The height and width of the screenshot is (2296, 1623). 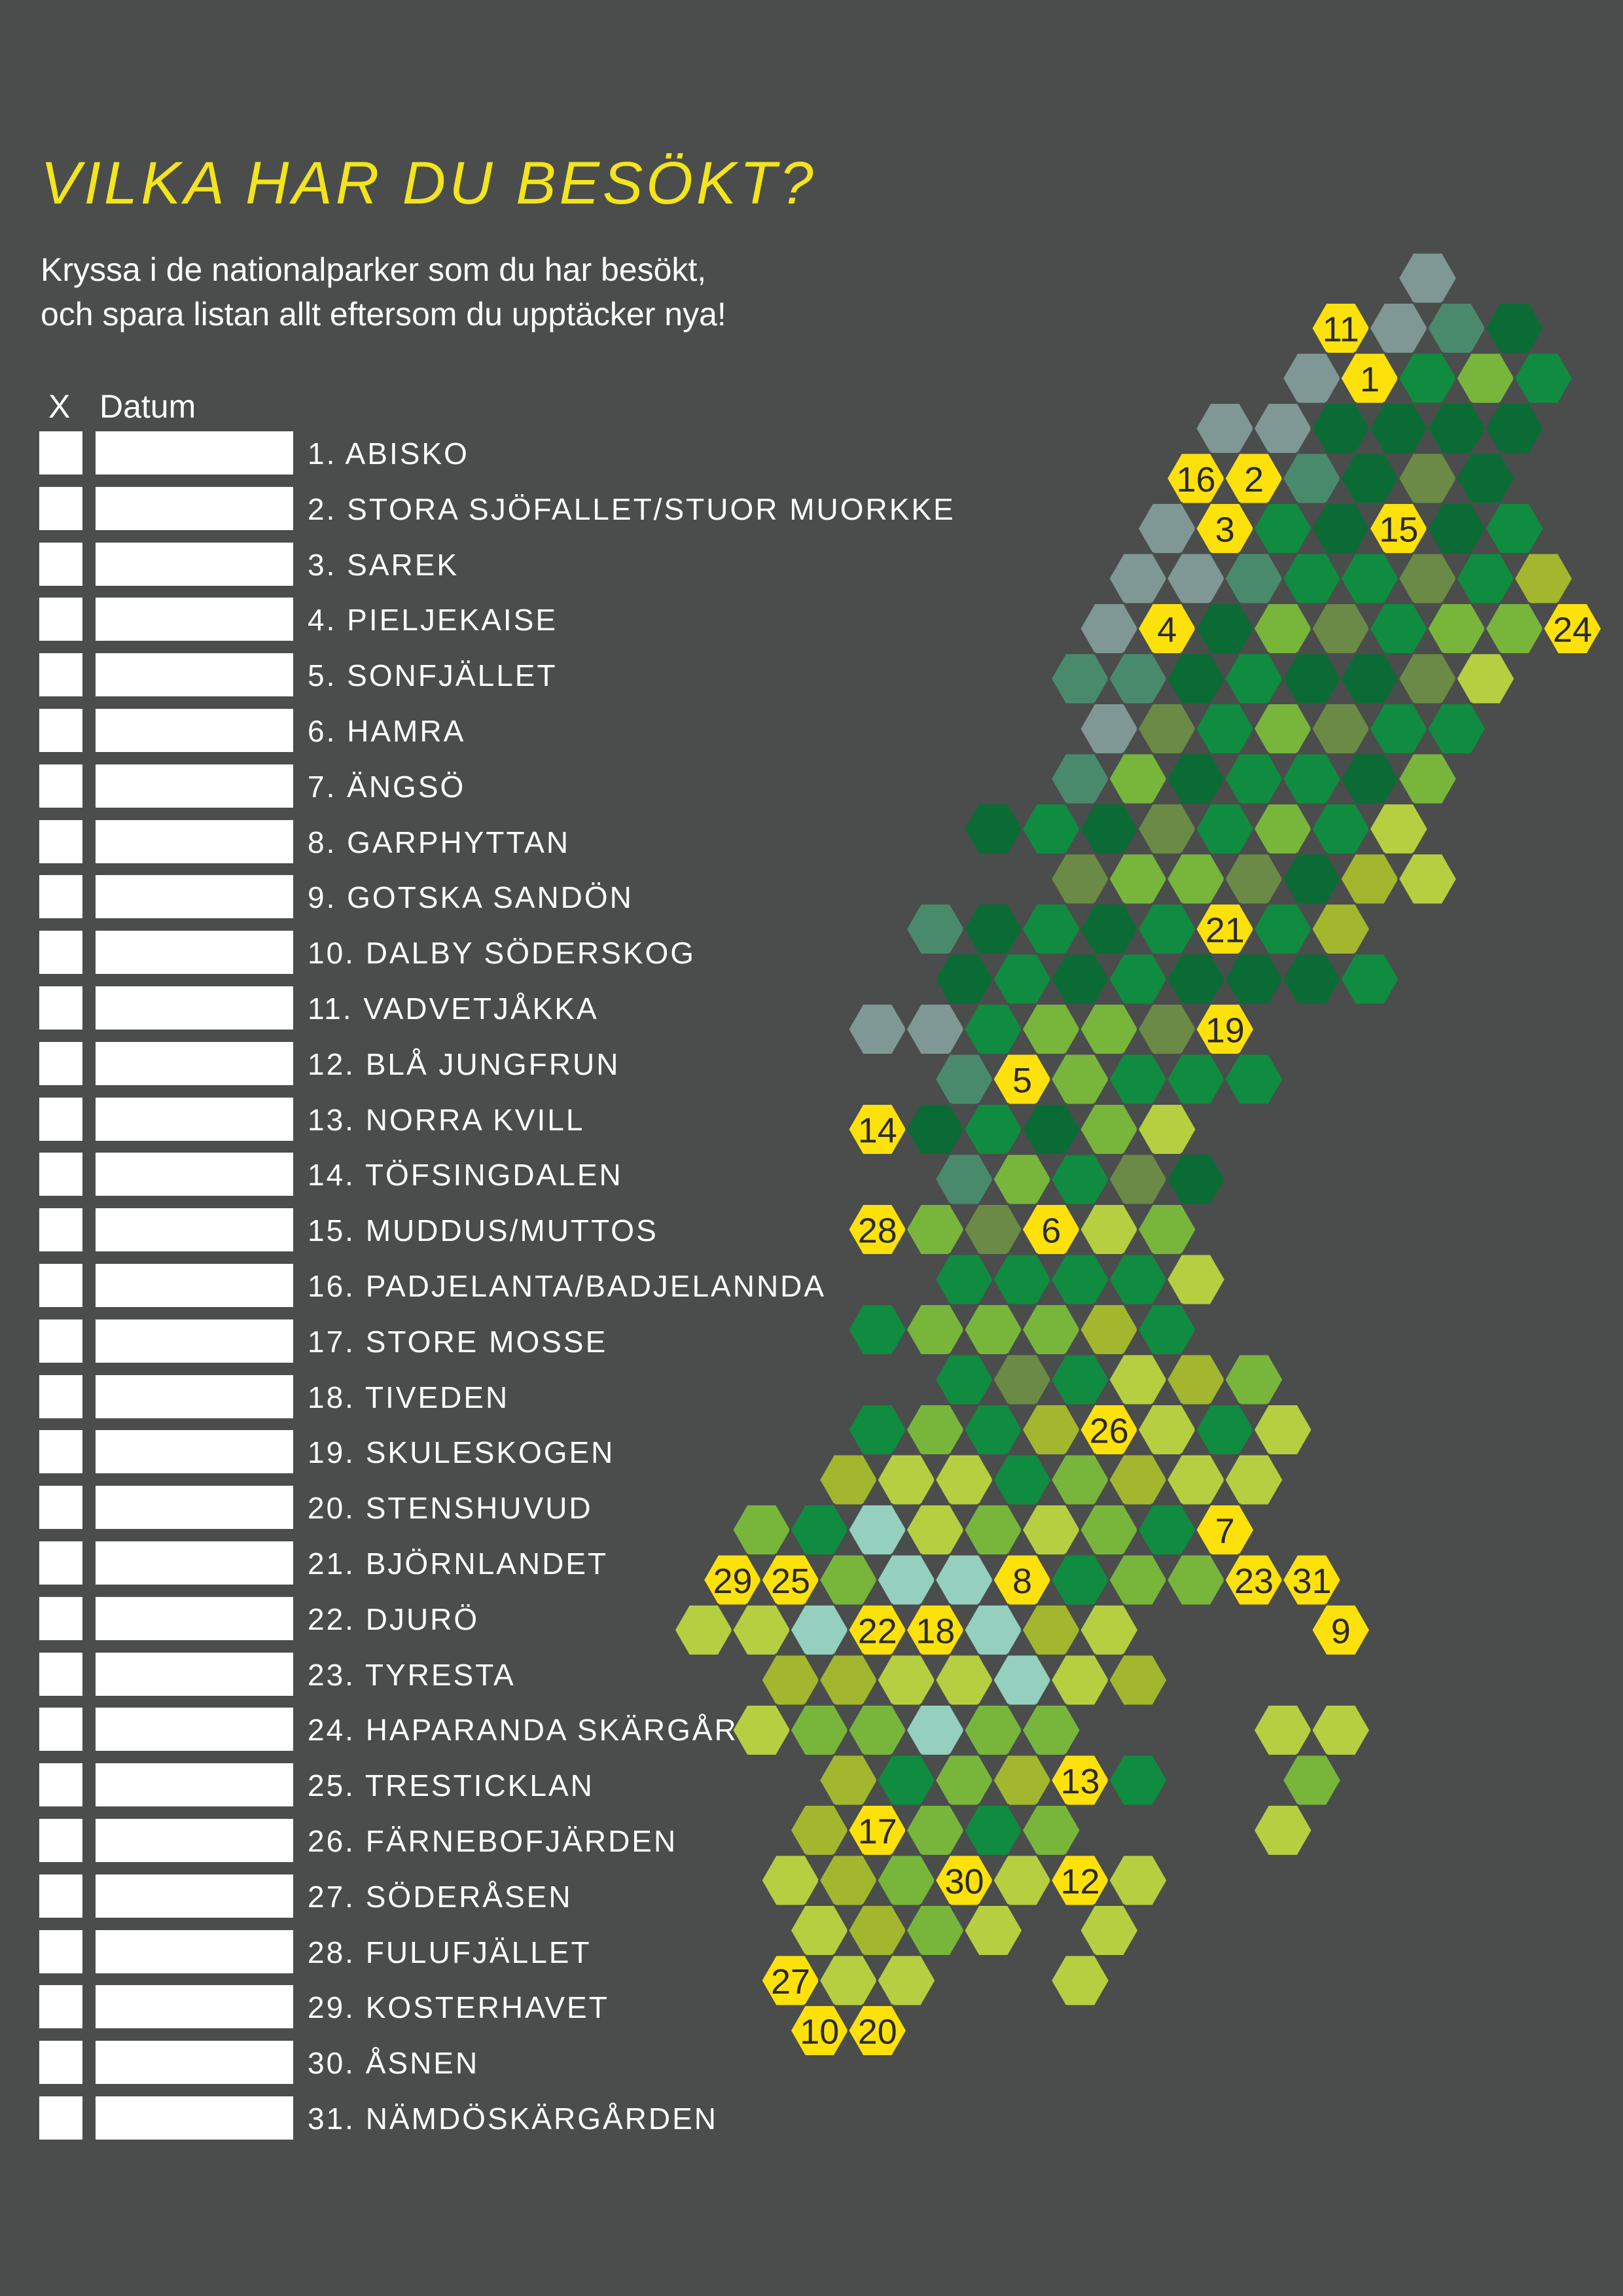 I want to click on park-marker-number: 3, so click(x=1225, y=530).